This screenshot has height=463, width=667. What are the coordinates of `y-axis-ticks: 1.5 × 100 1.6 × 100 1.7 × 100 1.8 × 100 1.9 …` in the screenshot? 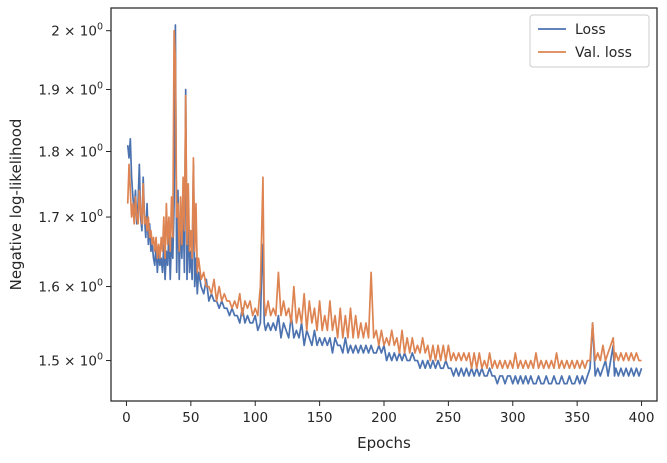 It's located at (74, 196).